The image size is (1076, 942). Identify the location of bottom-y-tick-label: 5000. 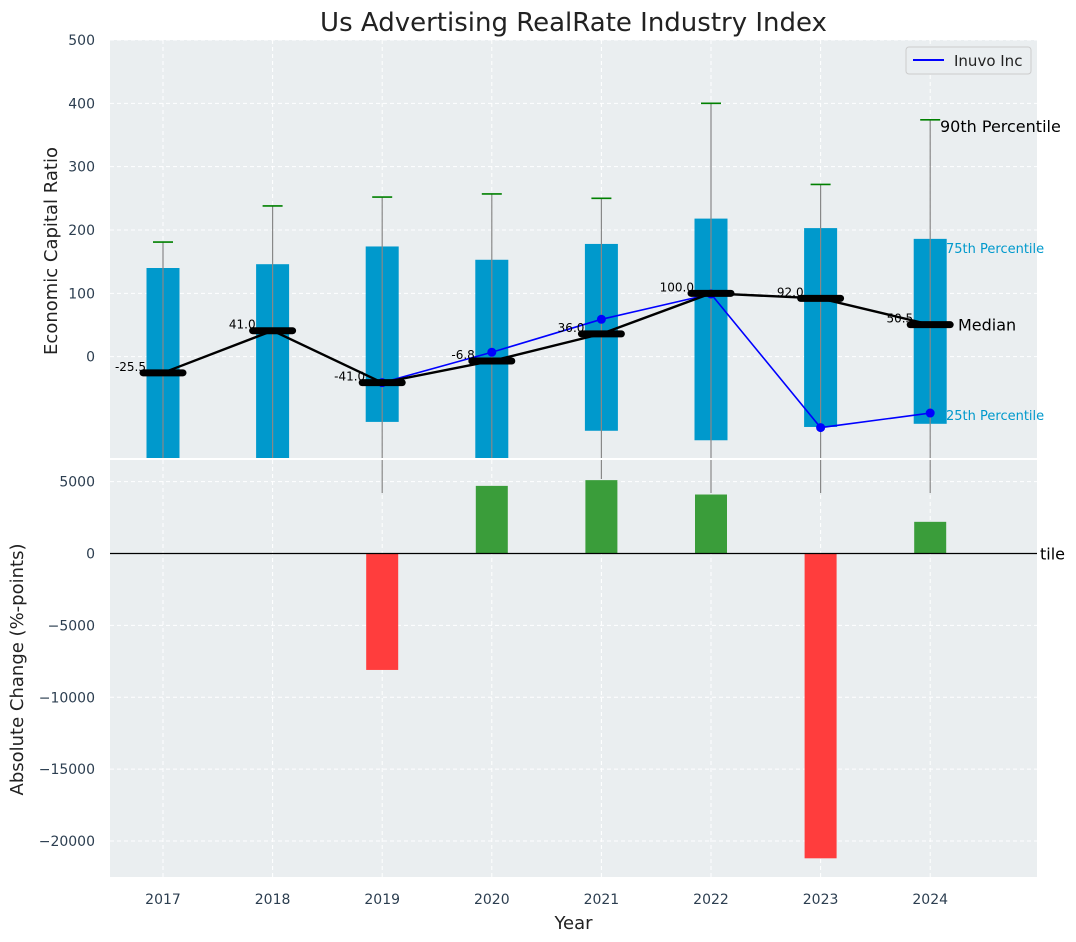
(77, 483).